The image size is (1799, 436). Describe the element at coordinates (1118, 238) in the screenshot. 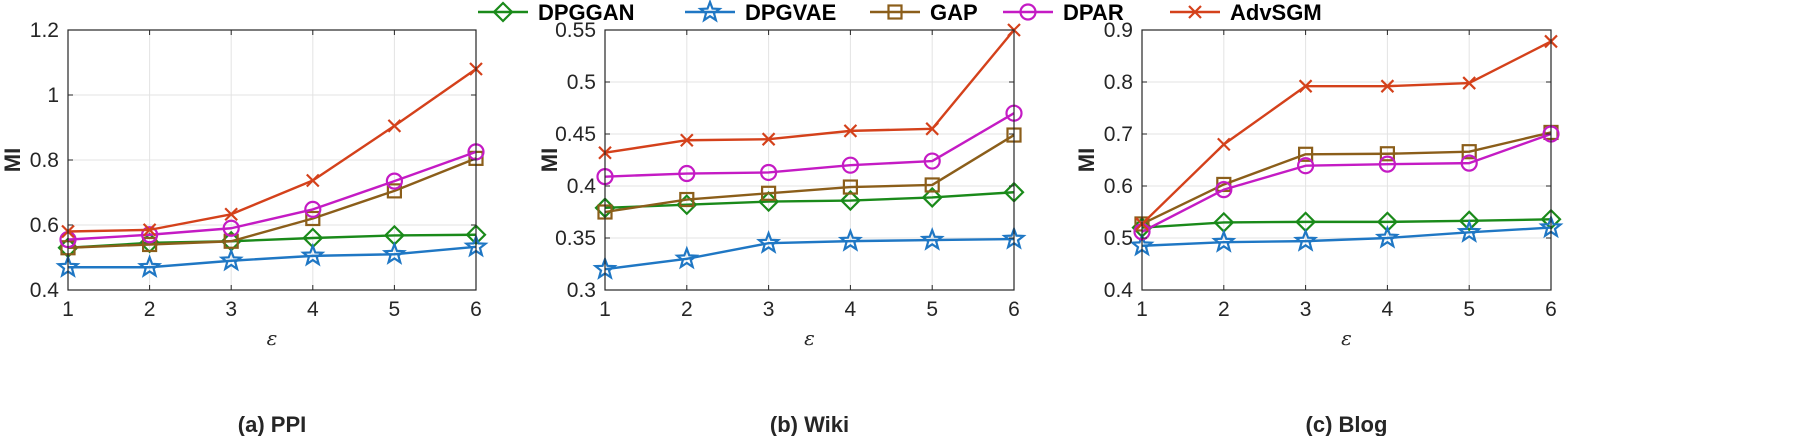

I see `y-tick-label: 0.5` at that location.